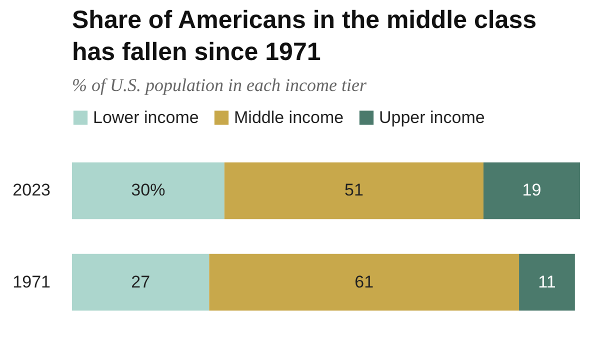 This screenshot has width=600, height=339. Describe the element at coordinates (31, 190) in the screenshot. I see `y-tick-label: 2023` at that location.